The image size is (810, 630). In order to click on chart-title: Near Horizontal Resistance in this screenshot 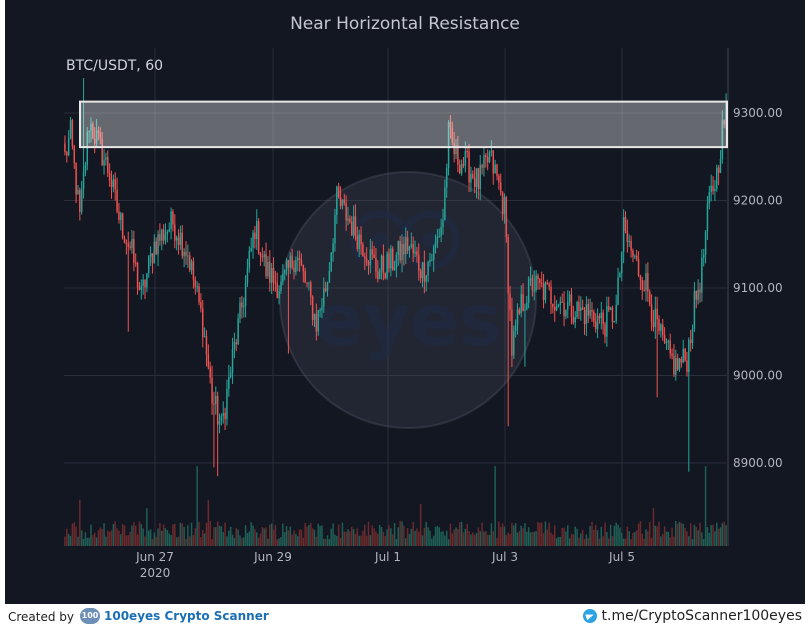, I will do `click(405, 24)`.